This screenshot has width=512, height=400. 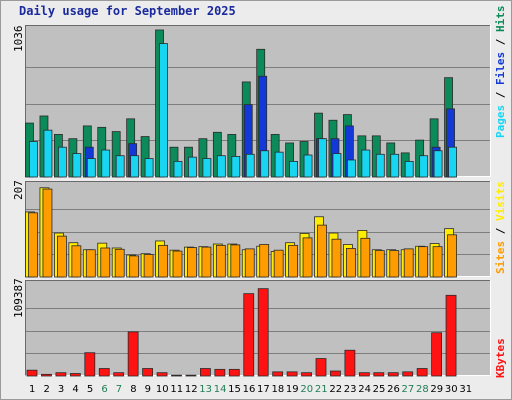 I want to click on day-label: 19, so click(x=292, y=389).